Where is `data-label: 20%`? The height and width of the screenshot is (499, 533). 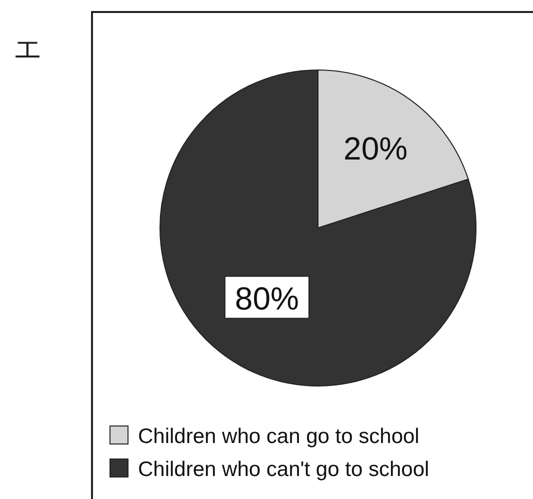 data-label: 20% is located at coordinates (376, 148).